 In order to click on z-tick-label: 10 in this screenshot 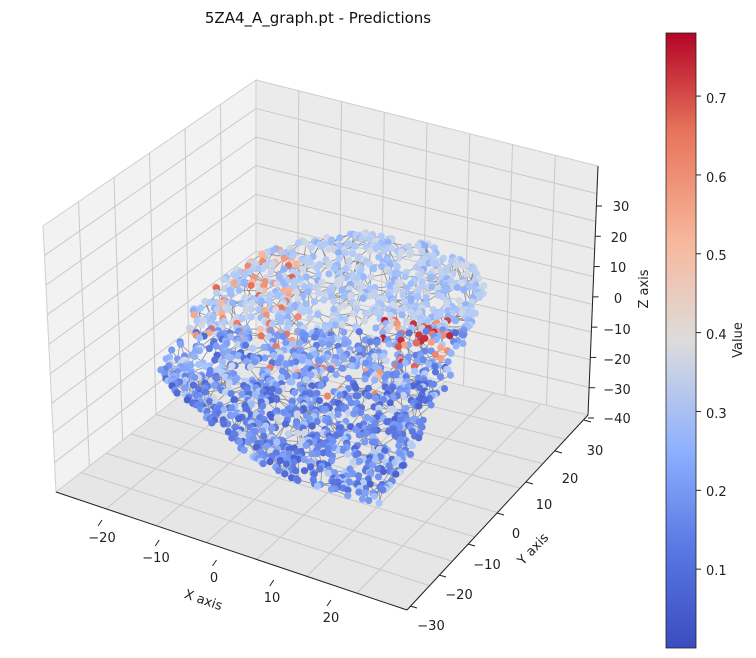, I will do `click(618, 268)`.